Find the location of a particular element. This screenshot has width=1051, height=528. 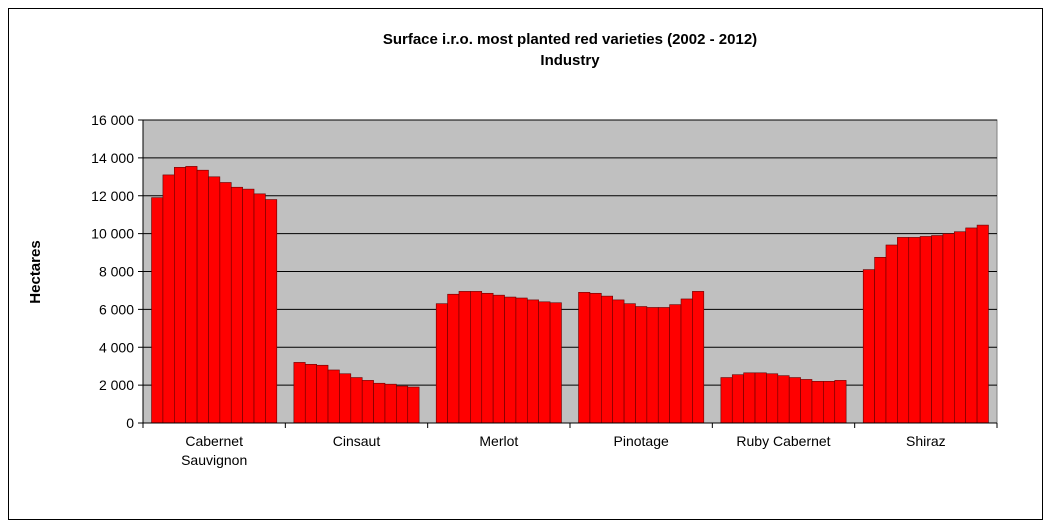

x-tick-label: Ruby Cabernet is located at coordinates (783, 441).